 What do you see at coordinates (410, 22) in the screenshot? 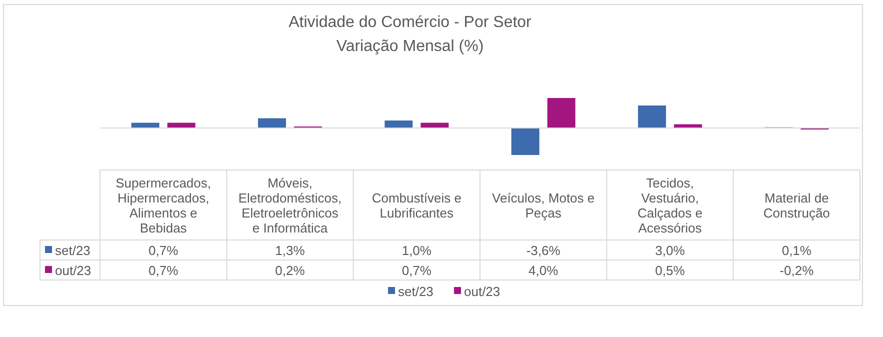
I see `chart-title: Atividade do Comércio - Por Setor` at bounding box center [410, 22].